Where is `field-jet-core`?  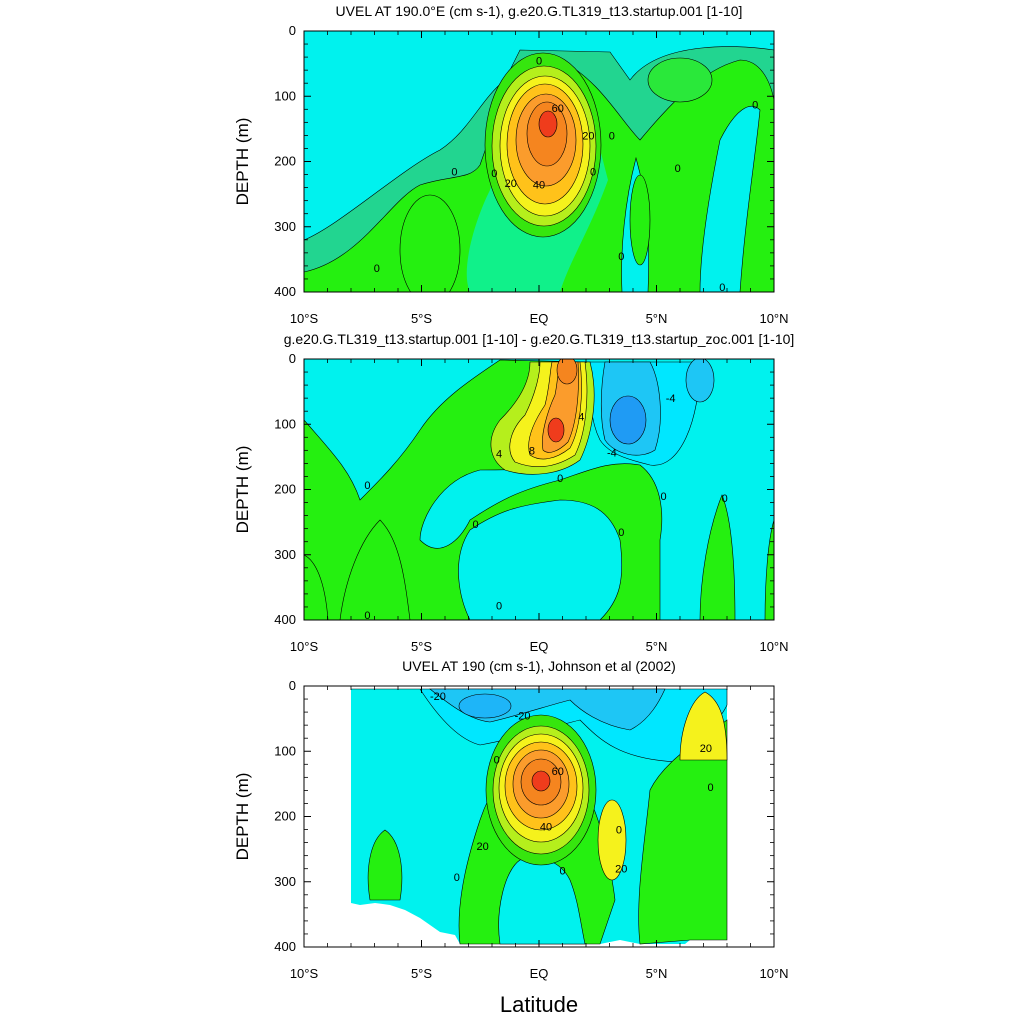 field-jet-core is located at coordinates (541, 781).